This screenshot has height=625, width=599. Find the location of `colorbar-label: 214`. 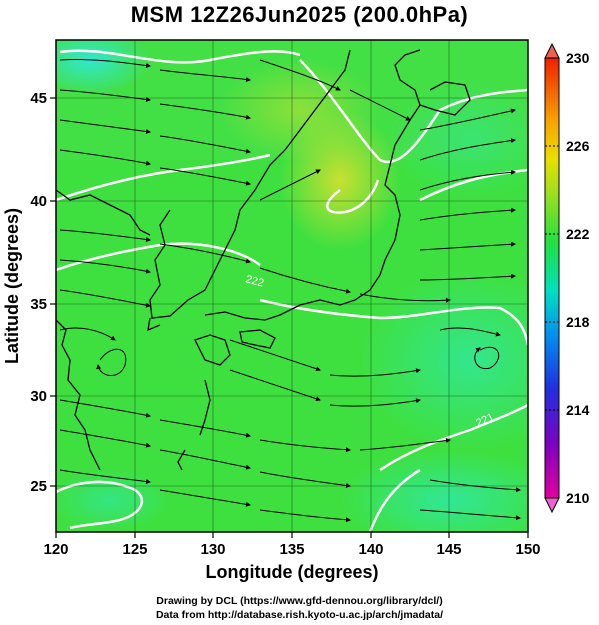

colorbar-label: 214 is located at coordinates (578, 410).